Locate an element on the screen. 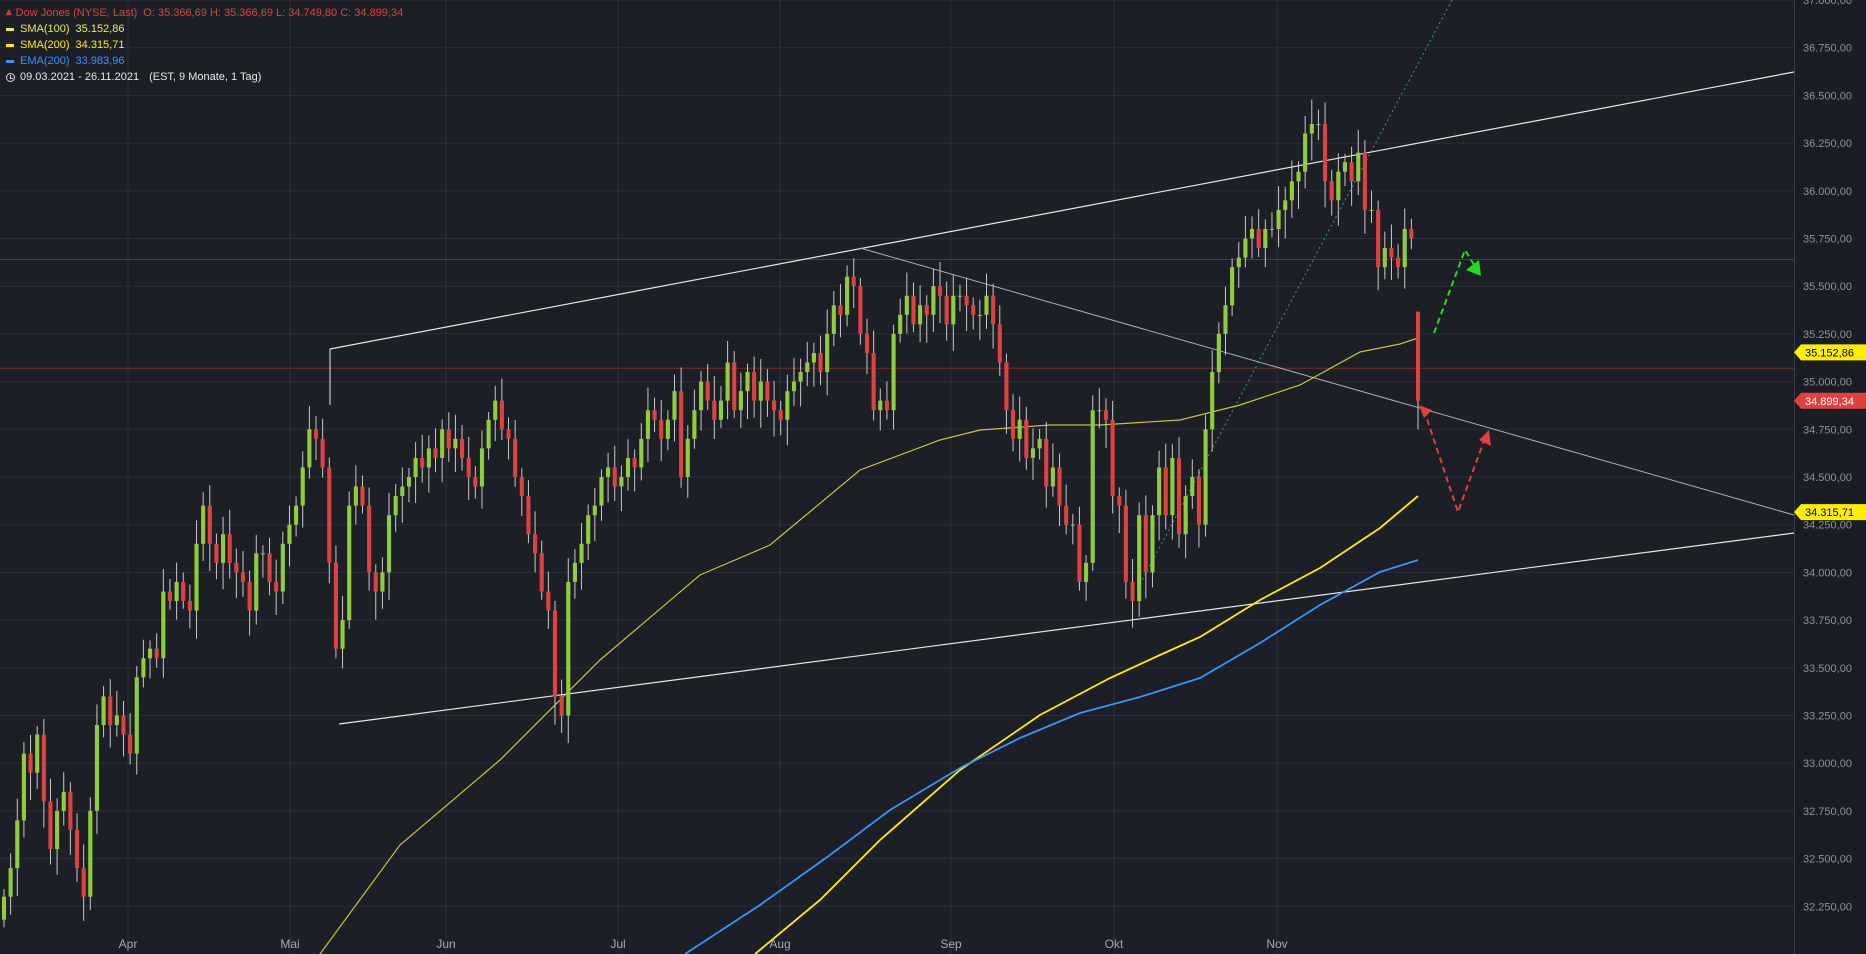  y-tick-label: 32.500,00 is located at coordinates (1827, 860).